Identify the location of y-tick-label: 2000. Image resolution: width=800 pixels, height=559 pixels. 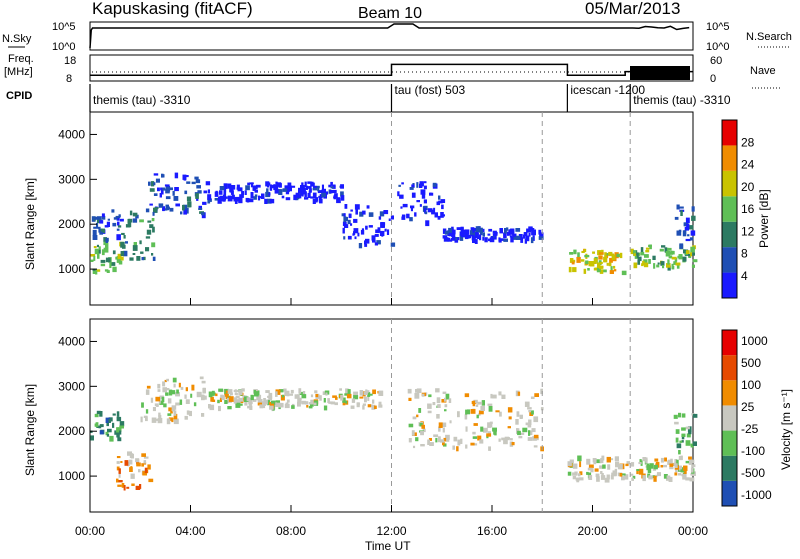
(71, 431).